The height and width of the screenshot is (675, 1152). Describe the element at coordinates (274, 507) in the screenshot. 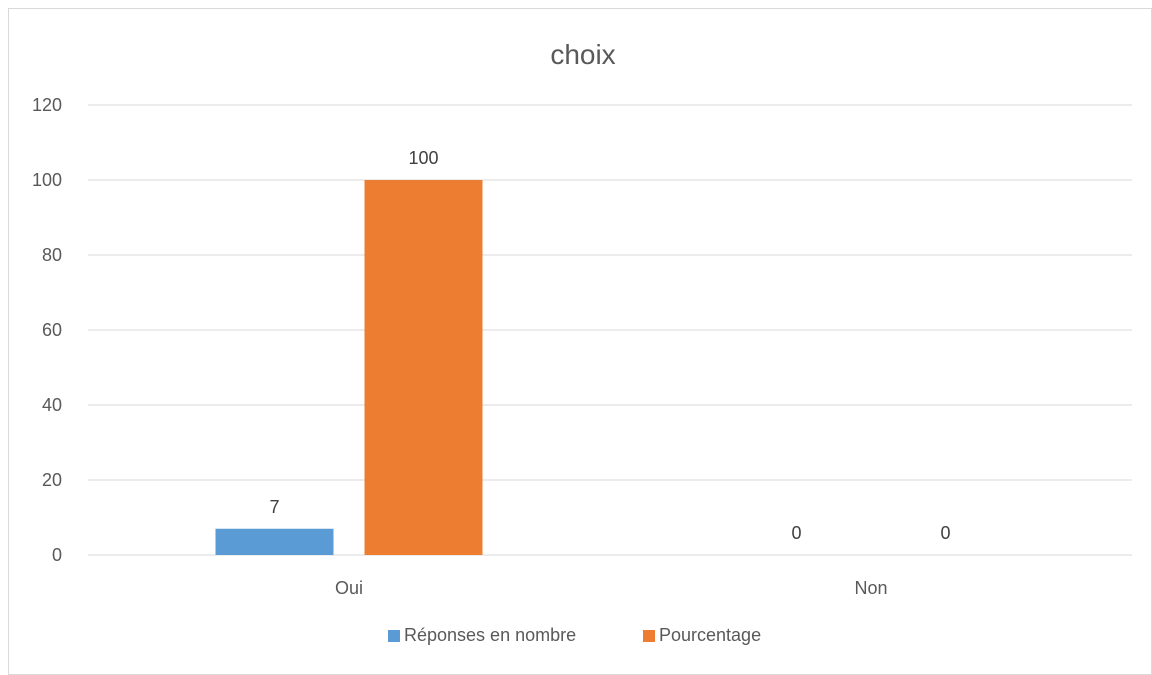

I see `data-label: 7` at that location.